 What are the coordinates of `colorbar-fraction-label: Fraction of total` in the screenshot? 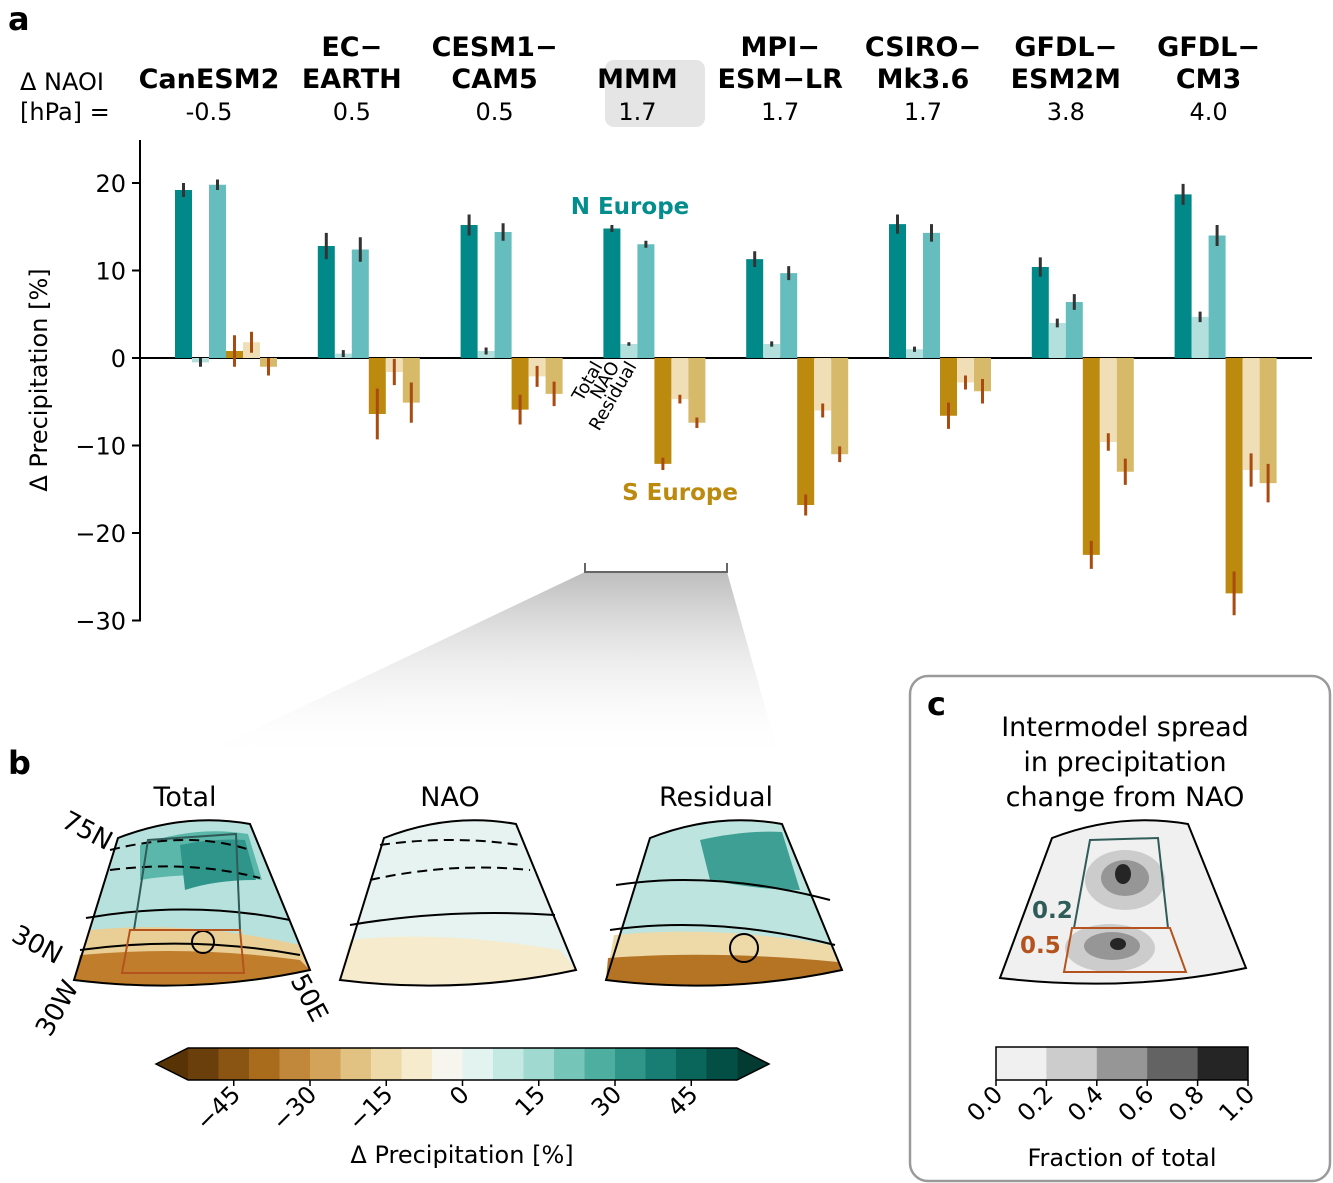 It's located at (1121, 1158).